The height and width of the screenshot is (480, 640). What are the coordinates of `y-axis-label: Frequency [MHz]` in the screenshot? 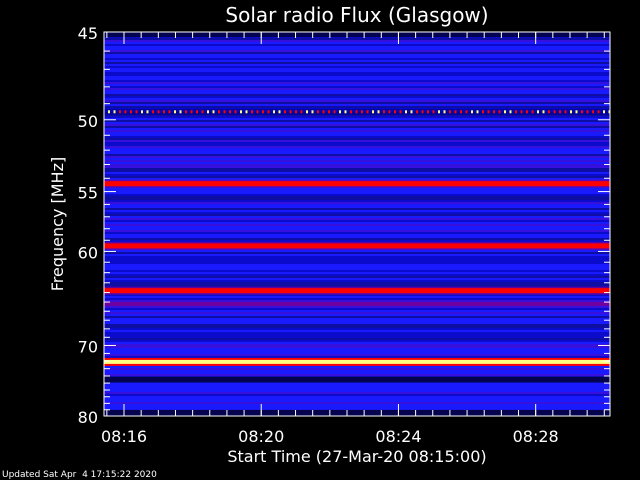 It's located at (57, 224).